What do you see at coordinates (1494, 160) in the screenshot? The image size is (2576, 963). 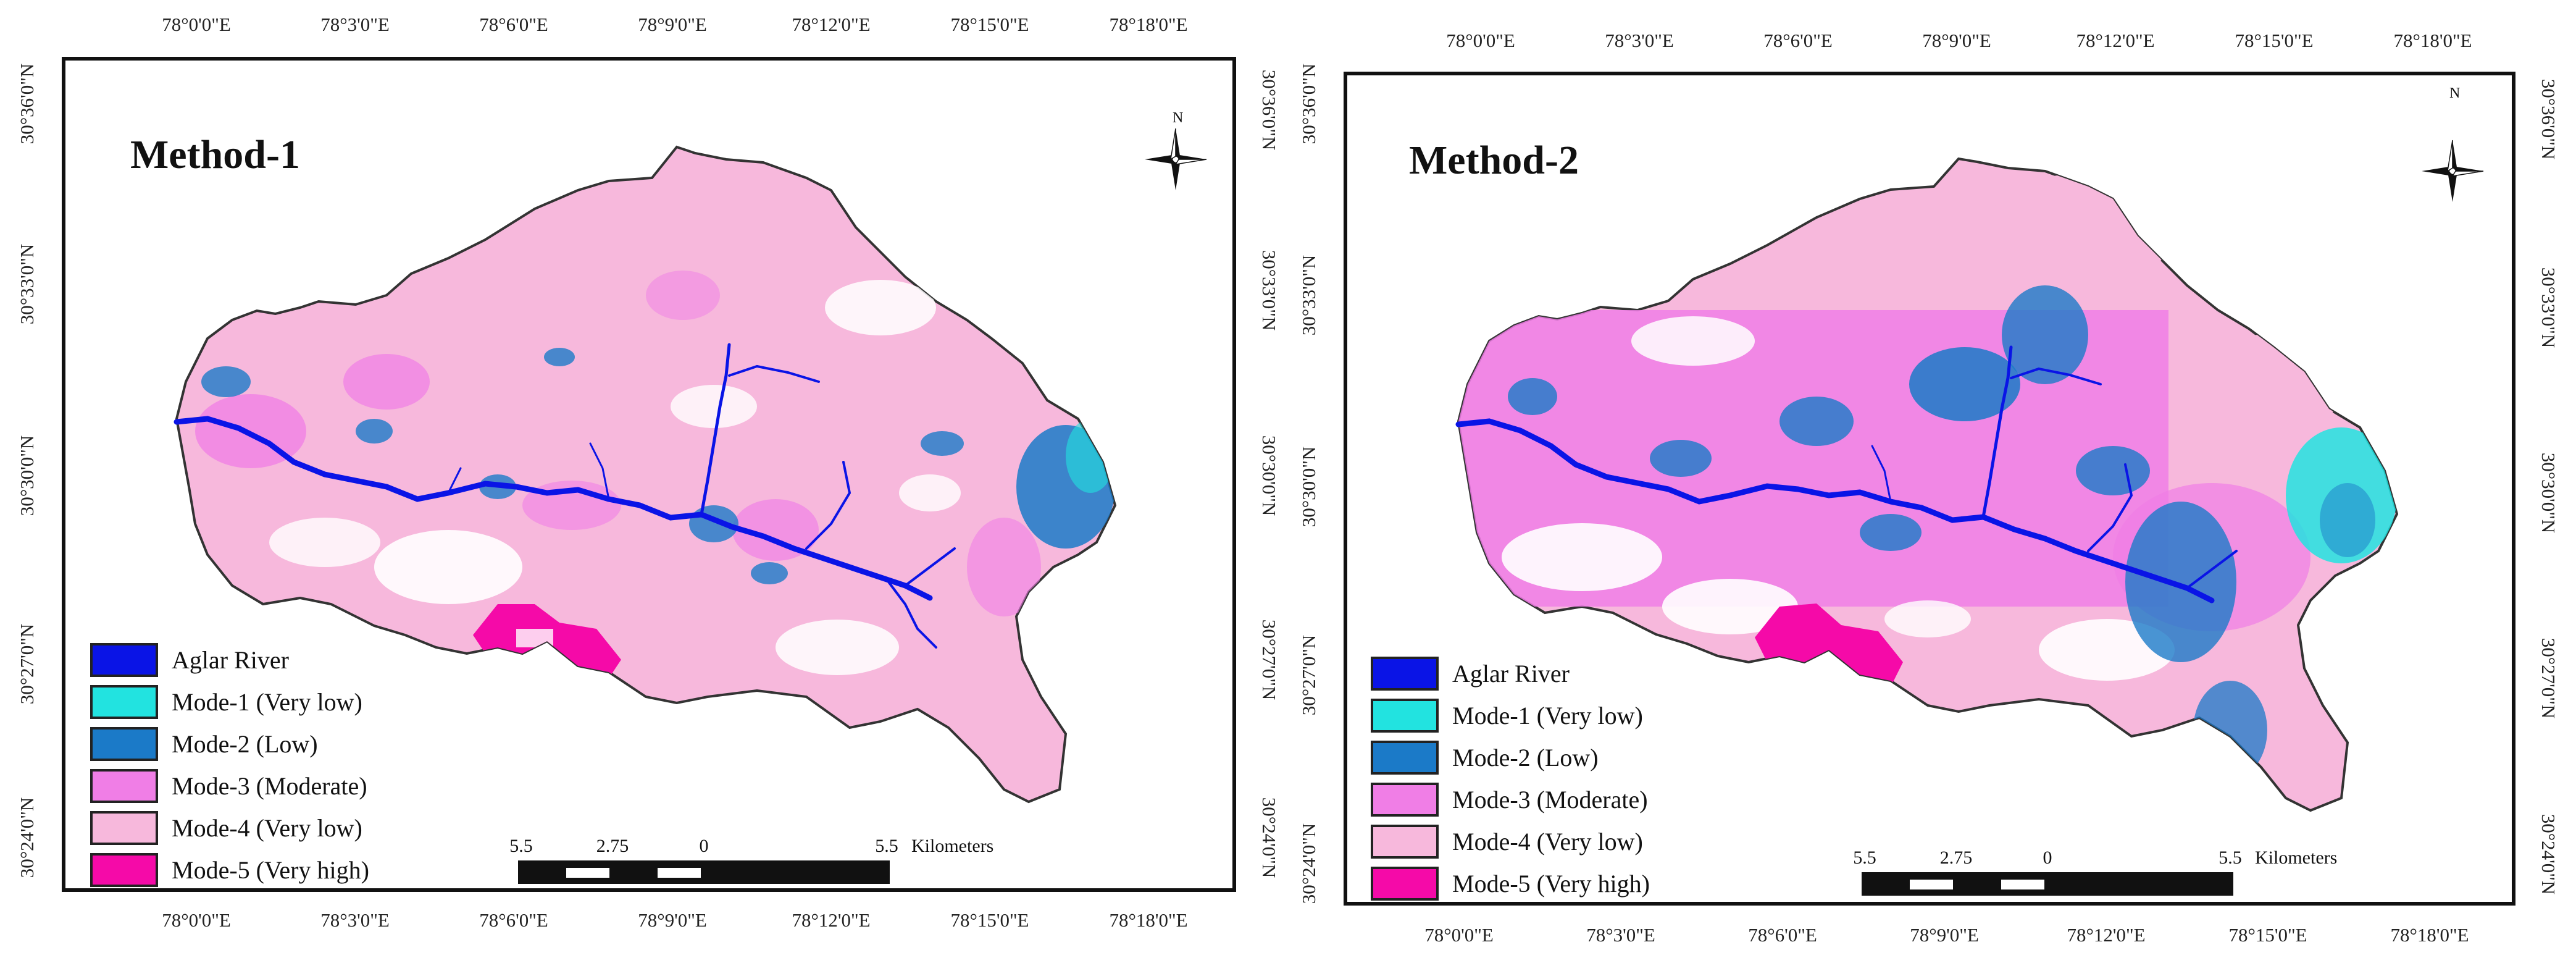 I see `map-title: Method-2` at bounding box center [1494, 160].